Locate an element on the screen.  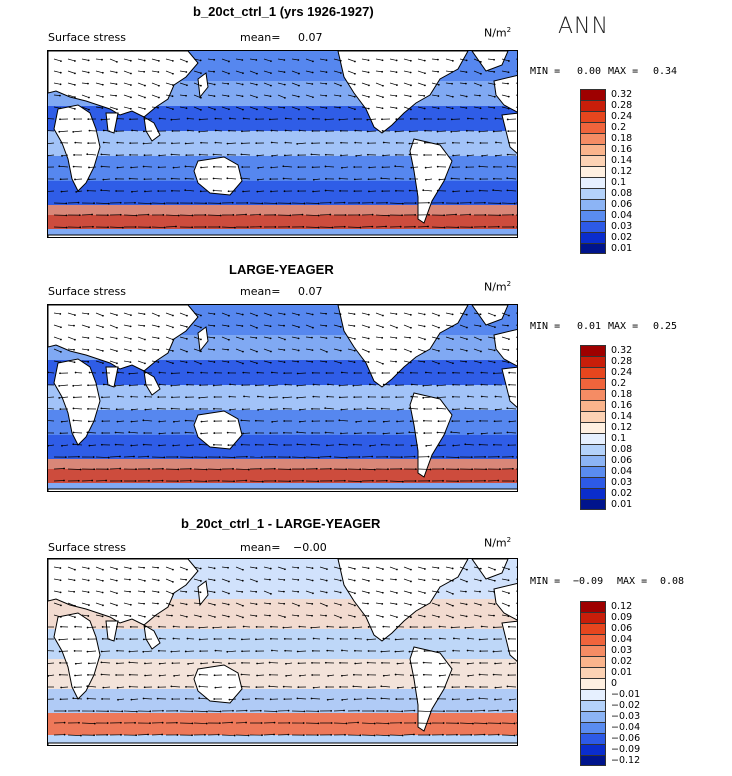
colorbar-level-label: 0.32 is located at coordinates (622, 350).